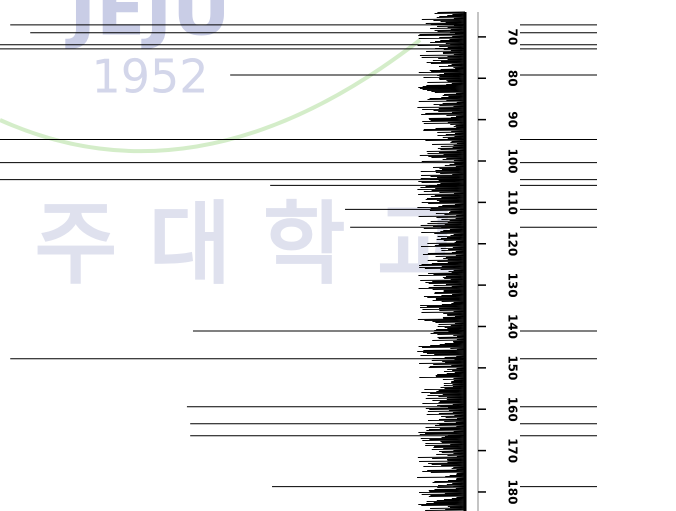 The width and height of the screenshot is (676, 511). Describe the element at coordinates (513, 119) in the screenshot. I see `y-tick-label: 90` at that location.